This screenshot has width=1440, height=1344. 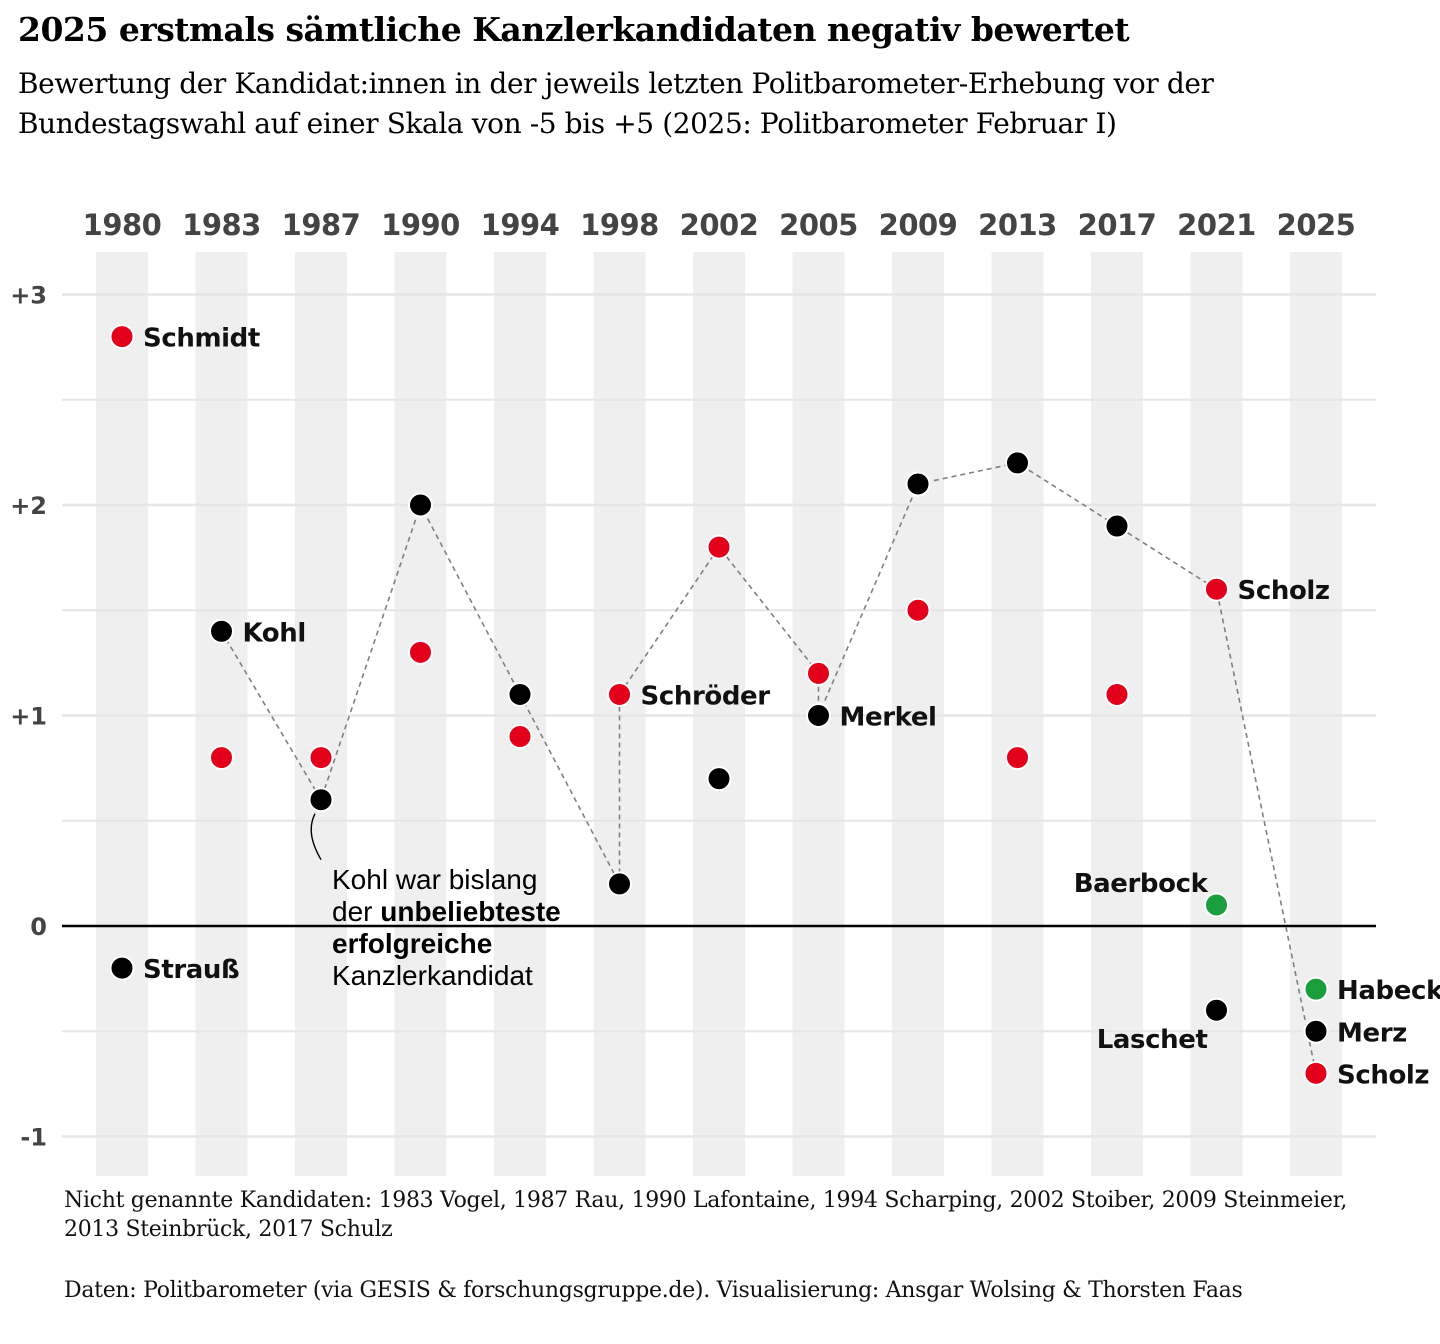 What do you see at coordinates (706, 696) in the screenshot?
I see `point-label: Schröder` at bounding box center [706, 696].